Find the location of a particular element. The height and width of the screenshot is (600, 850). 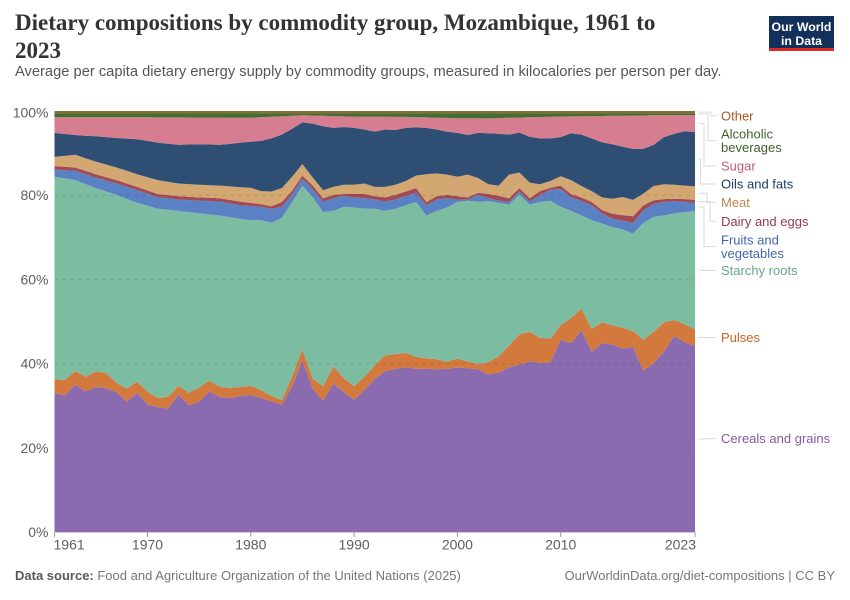

svg-text: 2000 is located at coordinates (457, 544).